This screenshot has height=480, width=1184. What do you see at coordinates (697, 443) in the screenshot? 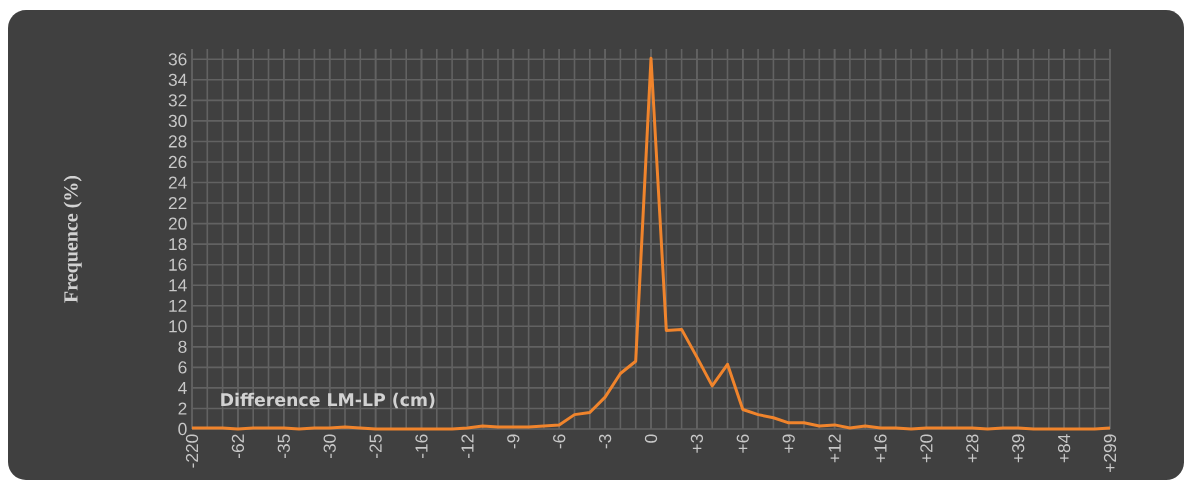
I see `x-tick-label: +3` at bounding box center [697, 443].